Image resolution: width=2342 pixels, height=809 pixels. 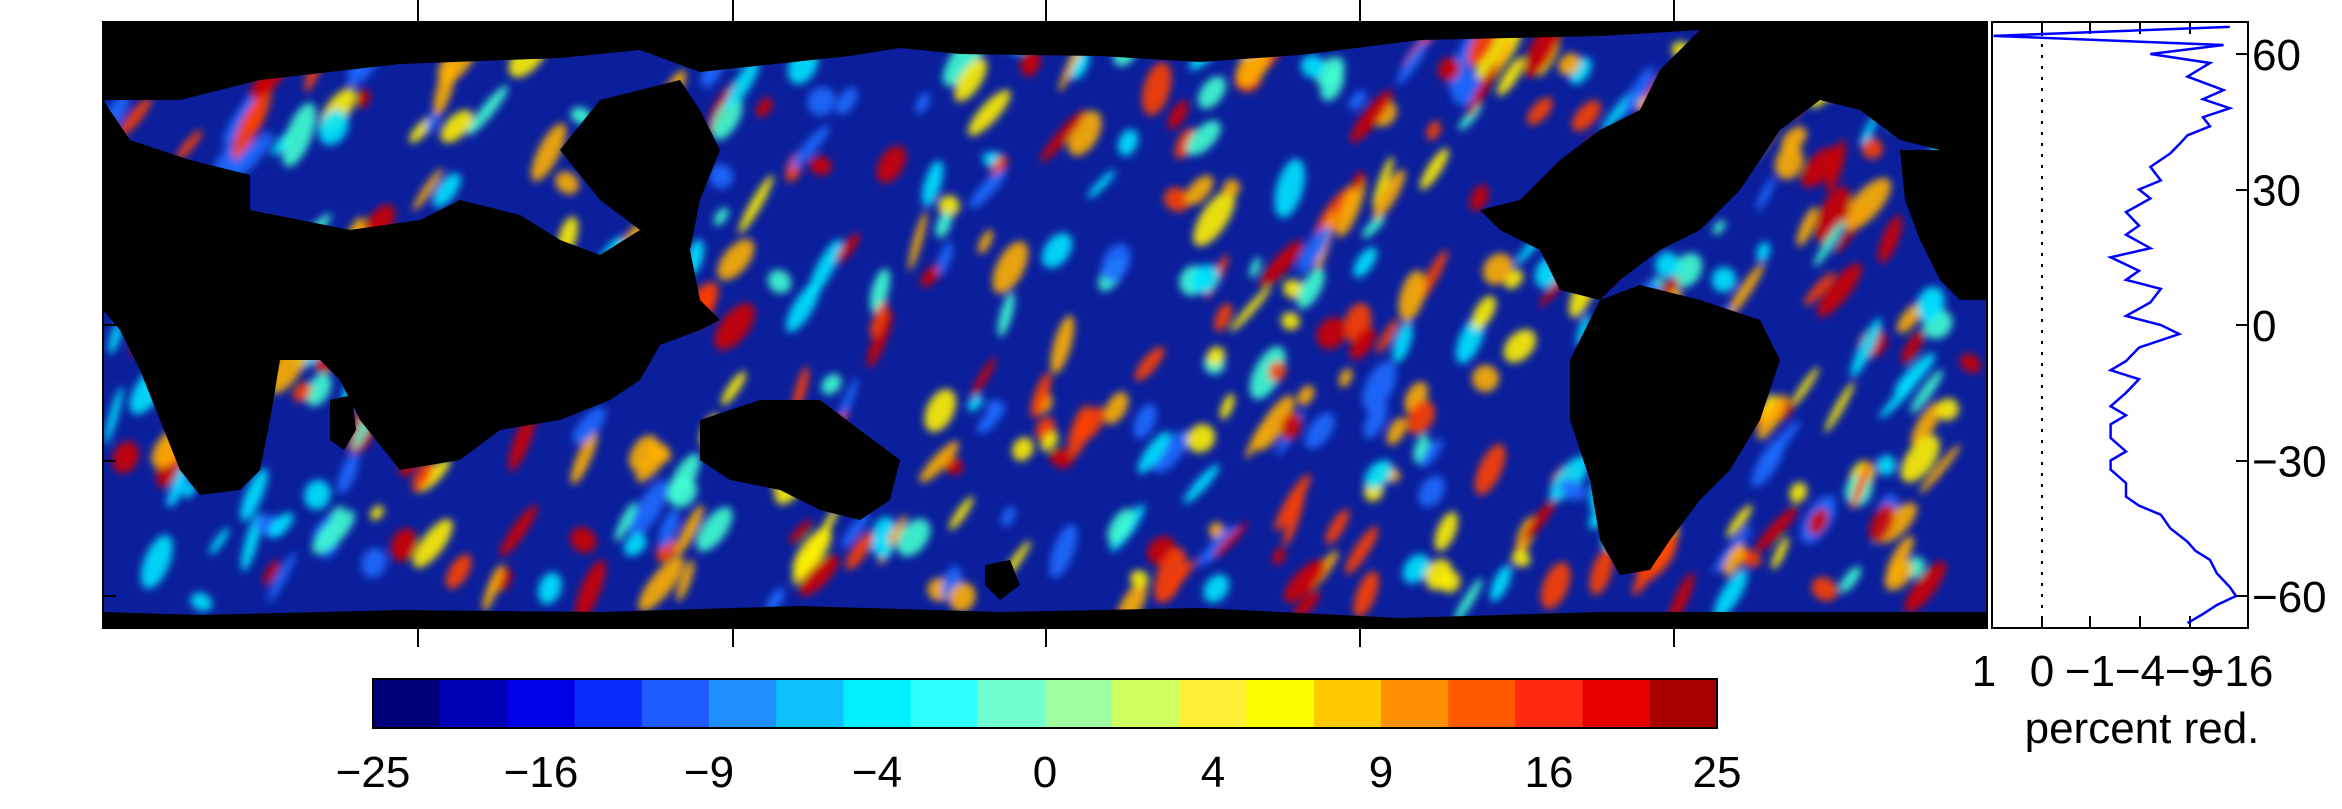 I want to click on colorbar-frame, so click(x=1045, y=703).